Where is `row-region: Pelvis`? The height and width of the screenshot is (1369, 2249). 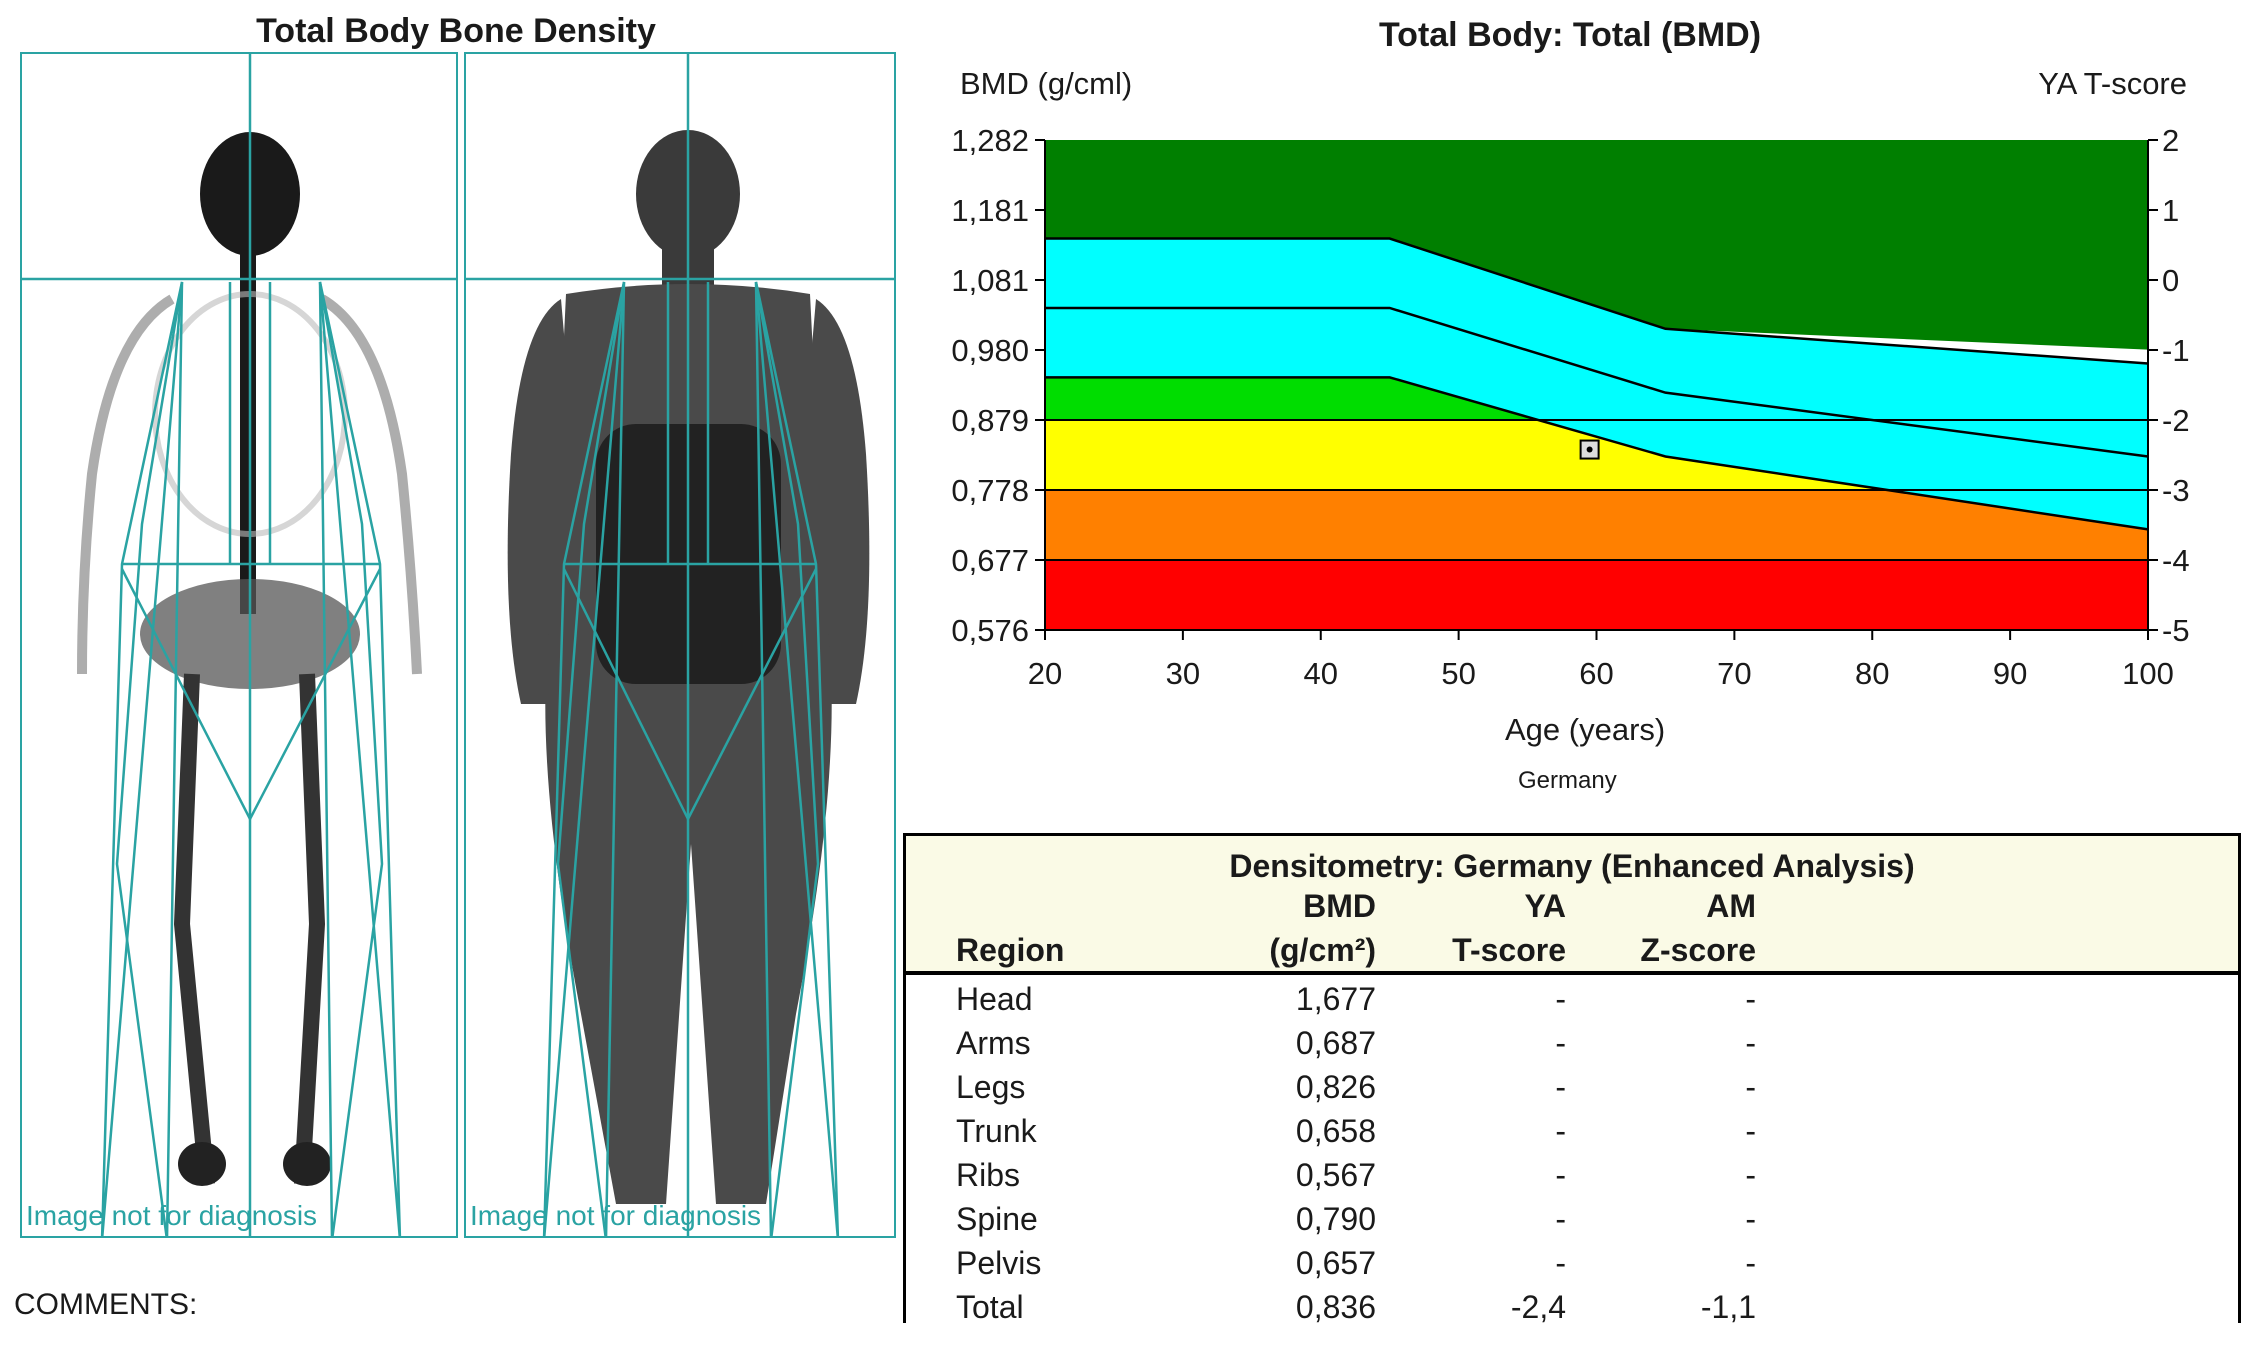 row-region: Pelvis is located at coordinates (999, 1263).